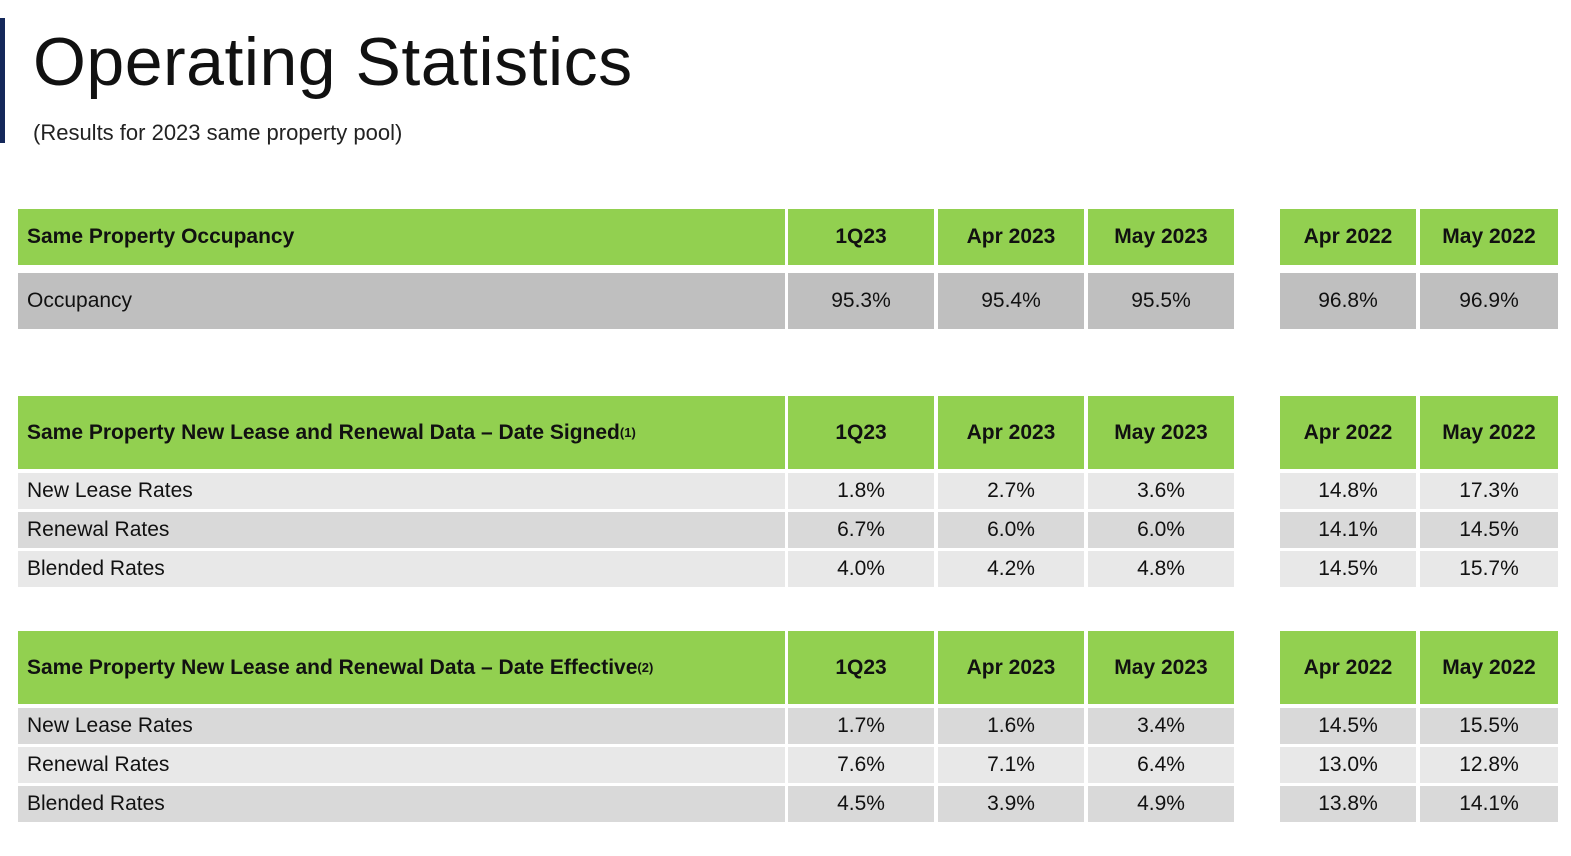 The width and height of the screenshot is (1571, 856). I want to click on data-cell: 7.6%, so click(861, 765).